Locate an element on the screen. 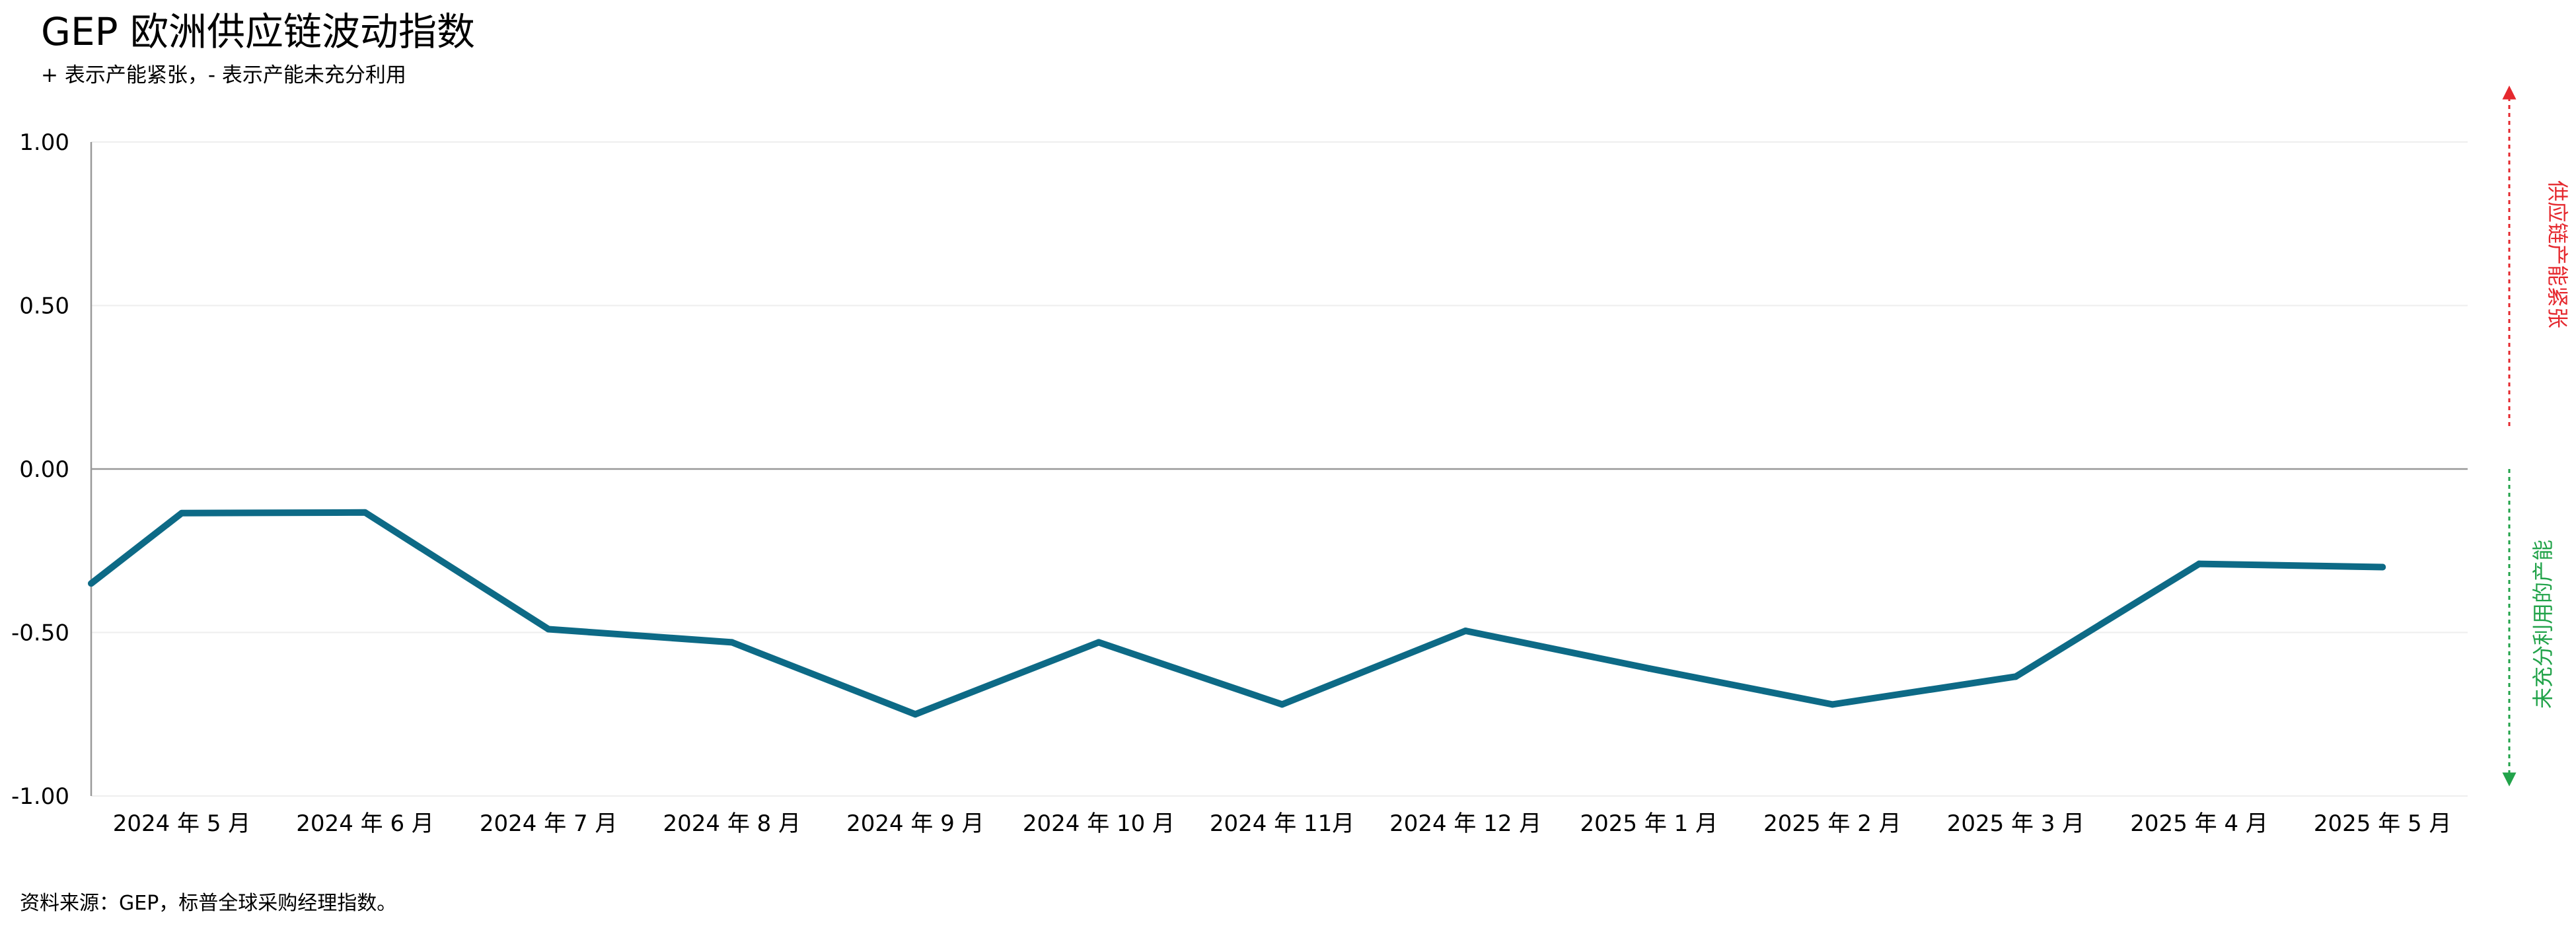 The width and height of the screenshot is (2576, 938). chart-title: GEP 欧洲供应链波动指数 is located at coordinates (258, 31).